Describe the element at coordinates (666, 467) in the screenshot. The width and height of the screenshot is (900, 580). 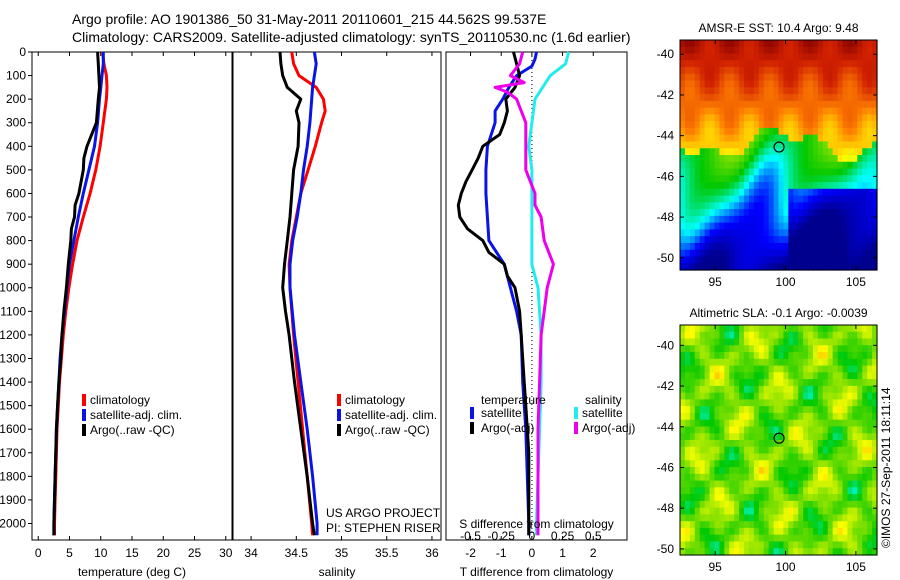
I see `y-tick-label: -46` at that location.